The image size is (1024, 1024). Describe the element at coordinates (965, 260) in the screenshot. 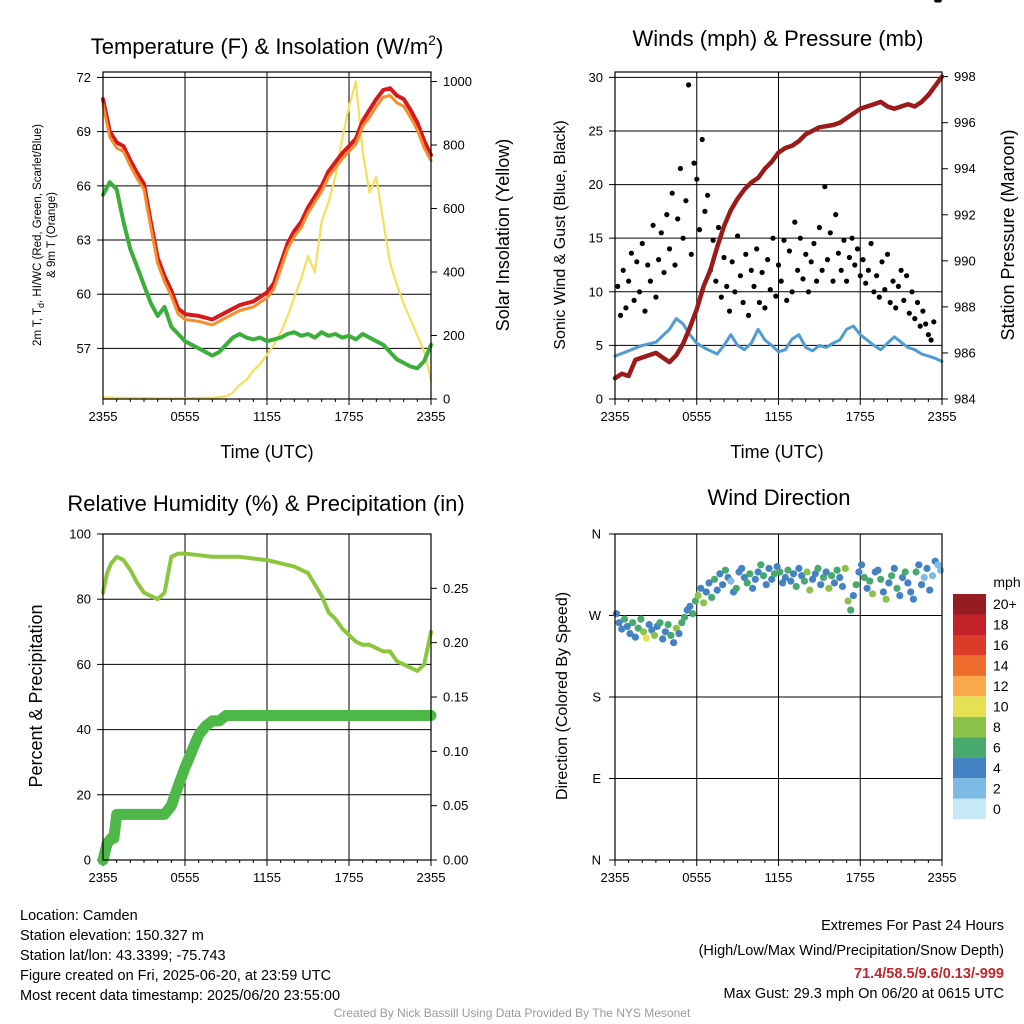

I see `winds-rtick-label: 990` at that location.